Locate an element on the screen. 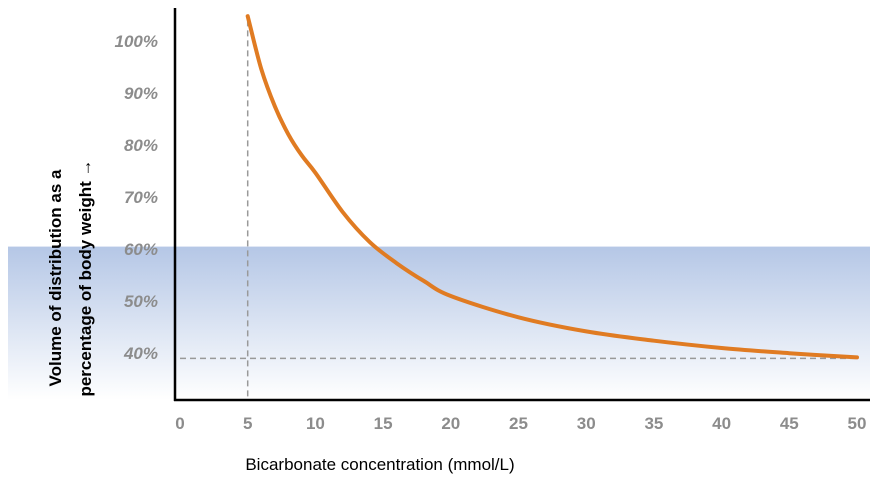 The width and height of the screenshot is (870, 484). x-tick-label: 45 is located at coordinates (789, 423).